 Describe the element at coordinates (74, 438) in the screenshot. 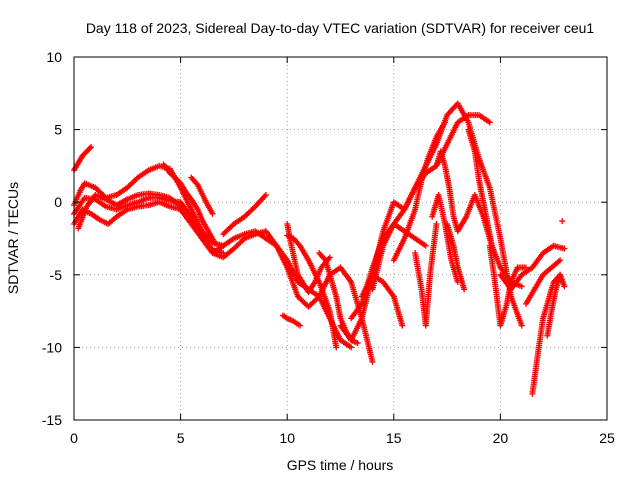

I see `x-tick-label: 0` at that location.